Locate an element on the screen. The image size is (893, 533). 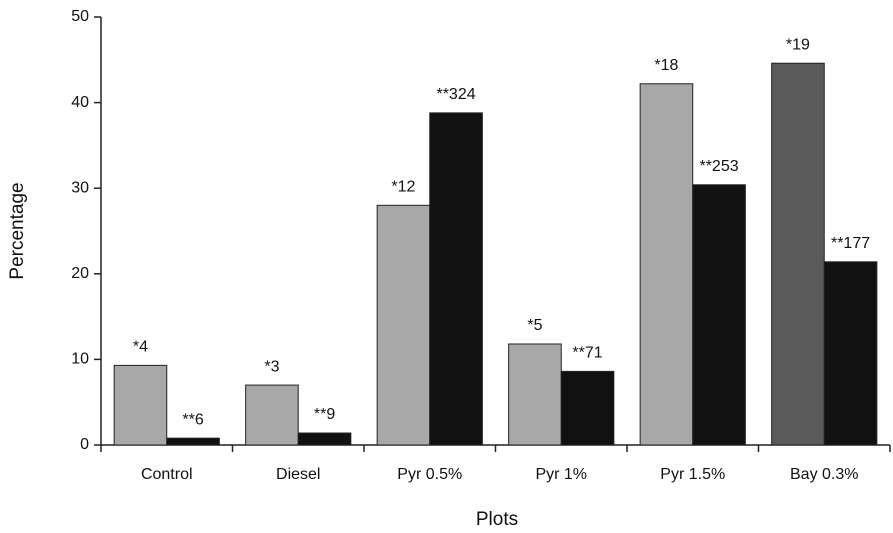
x-tick-label: Control is located at coordinates (167, 474).